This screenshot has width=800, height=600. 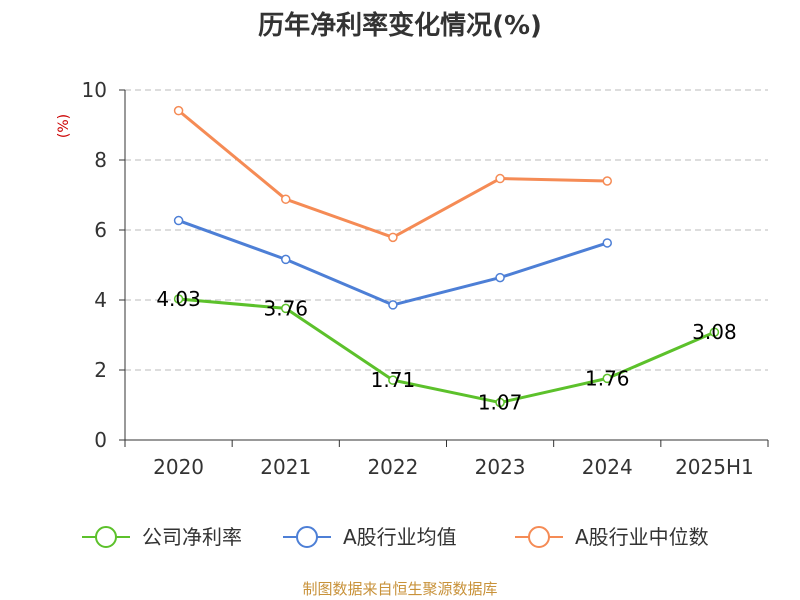 I want to click on data-label: 1.76, so click(x=607, y=378).